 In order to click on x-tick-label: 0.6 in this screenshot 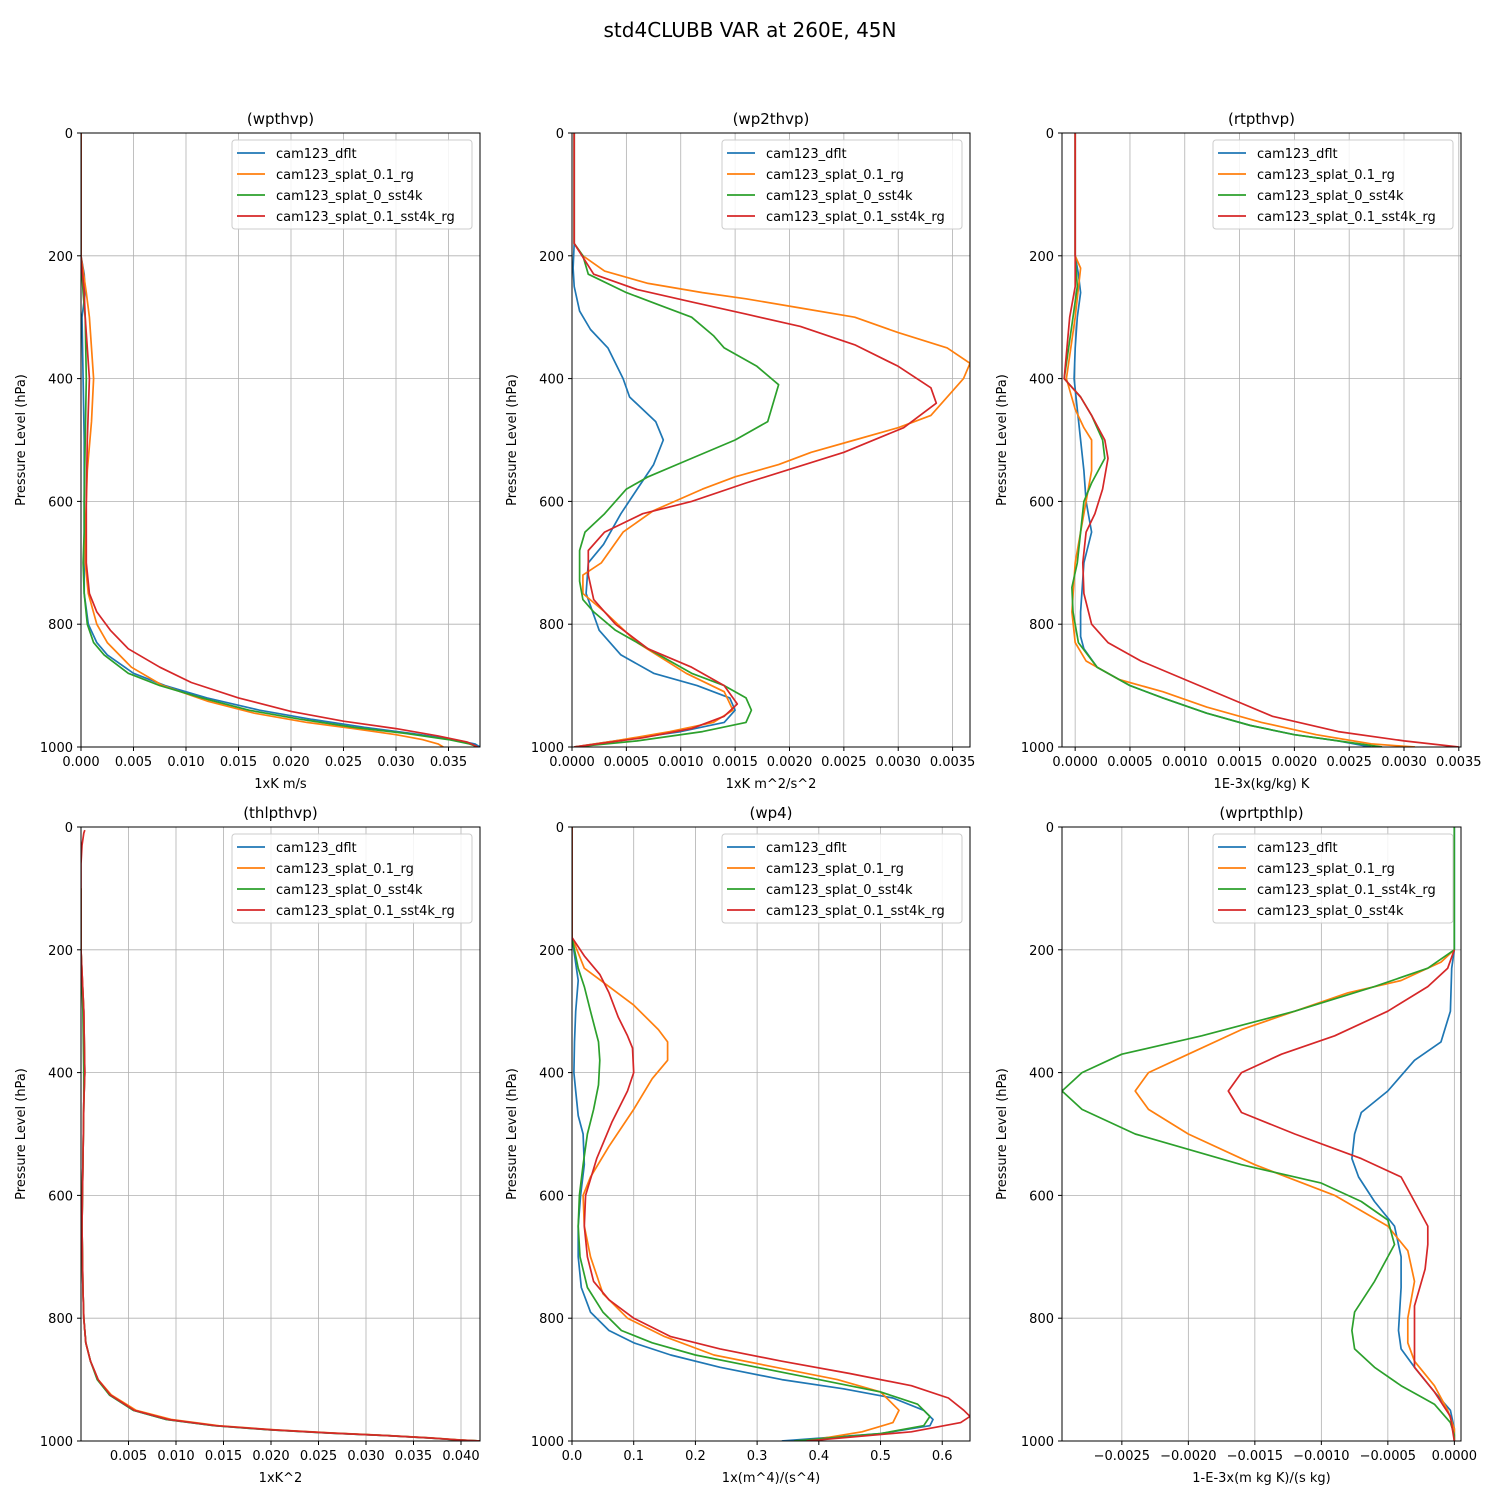, I will do `click(942, 1456)`.